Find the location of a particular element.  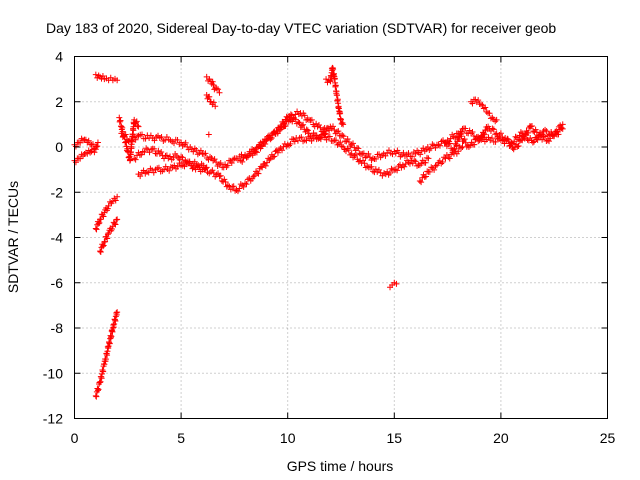

series-lower-band is located at coordinates (281, 162).